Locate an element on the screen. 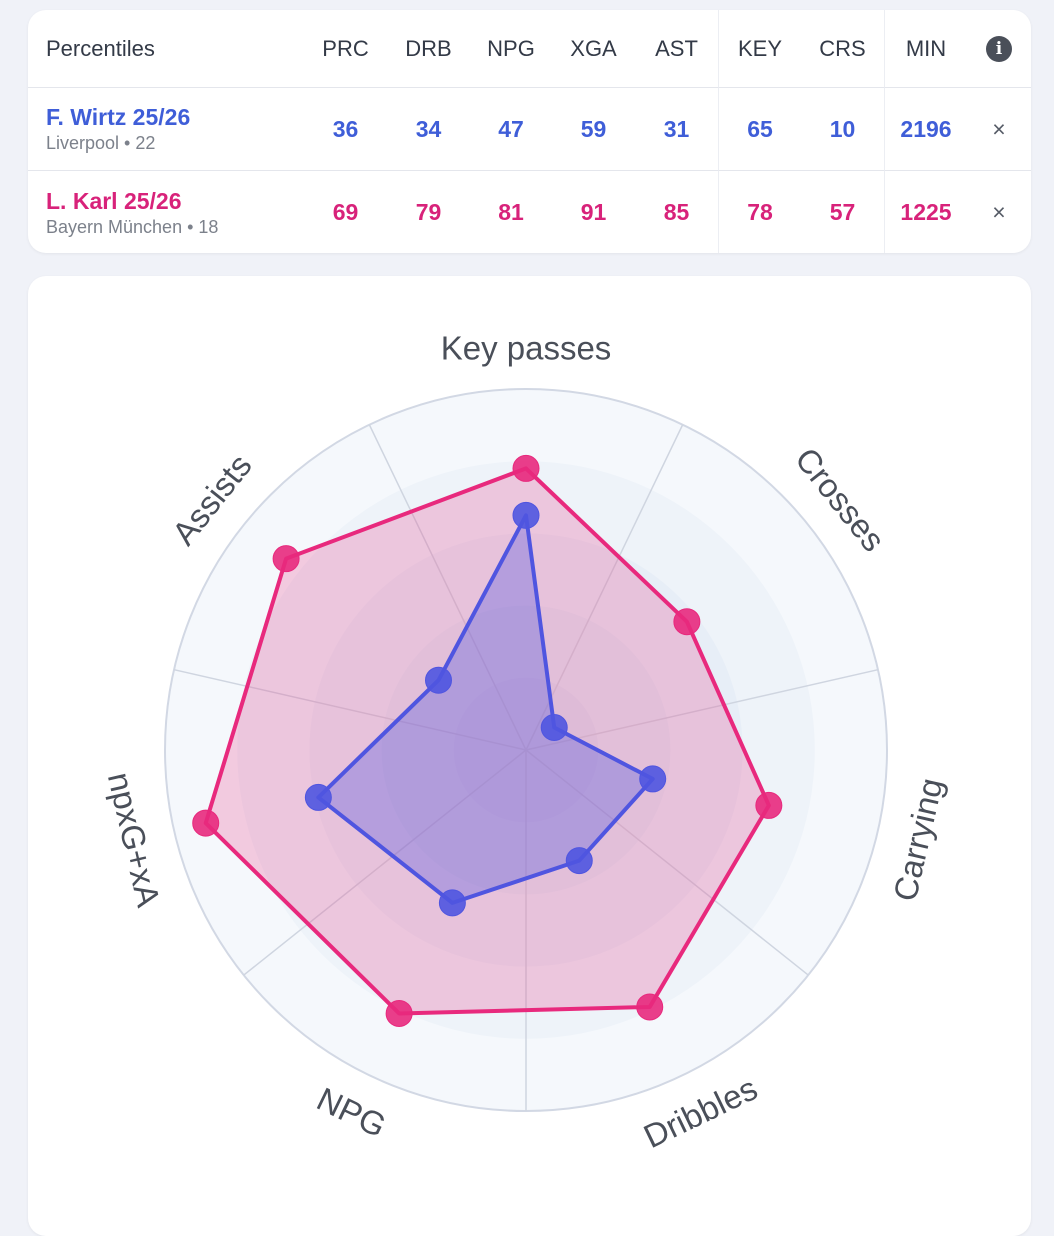 The image size is (1054, 1236). info-icon: i is located at coordinates (999, 48).